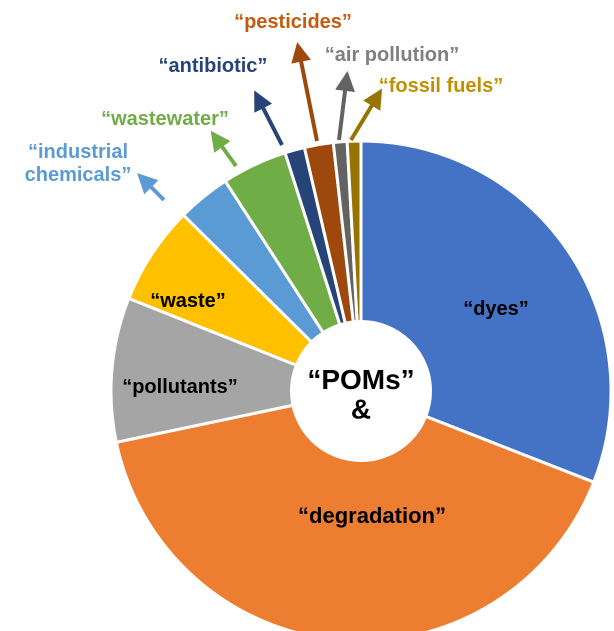 This screenshot has height=631, width=614. Describe the element at coordinates (78, 163) in the screenshot. I see `slice-label-industrial-chemicals: “industrial chemicals”` at that location.